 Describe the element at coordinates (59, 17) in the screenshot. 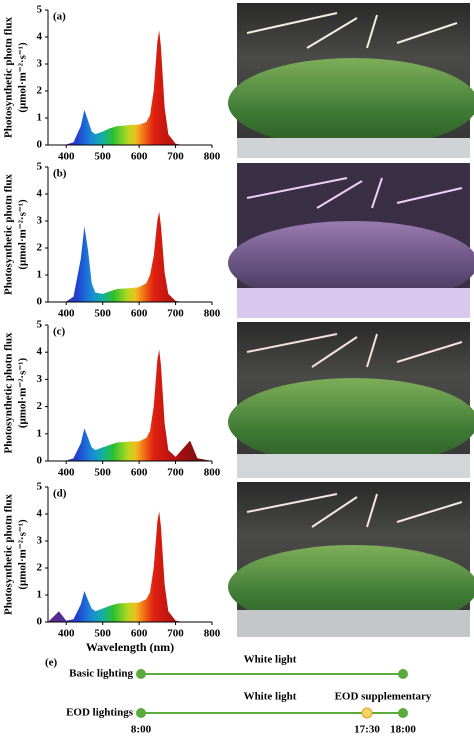

I see `panel-label: (a)` at that location.